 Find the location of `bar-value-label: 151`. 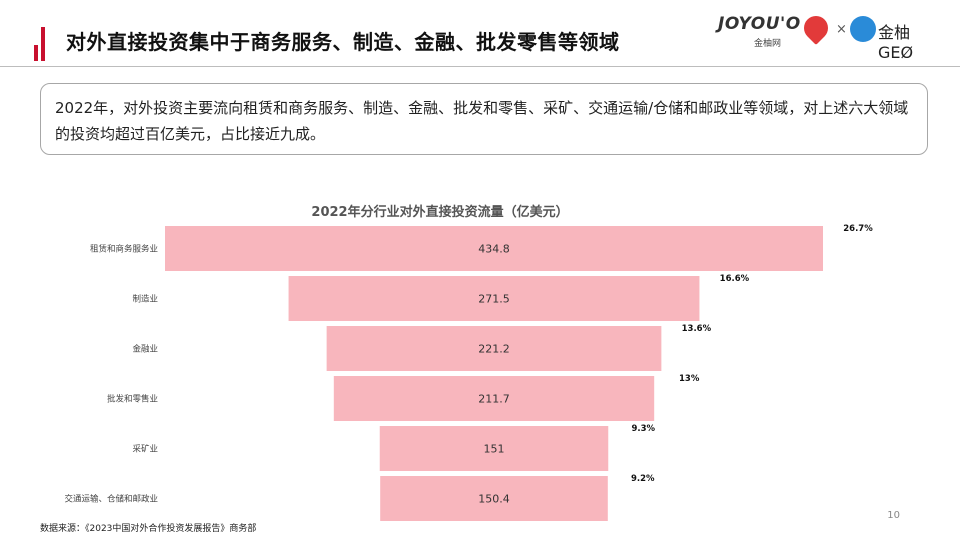

bar-value-label: 151 is located at coordinates (494, 449).